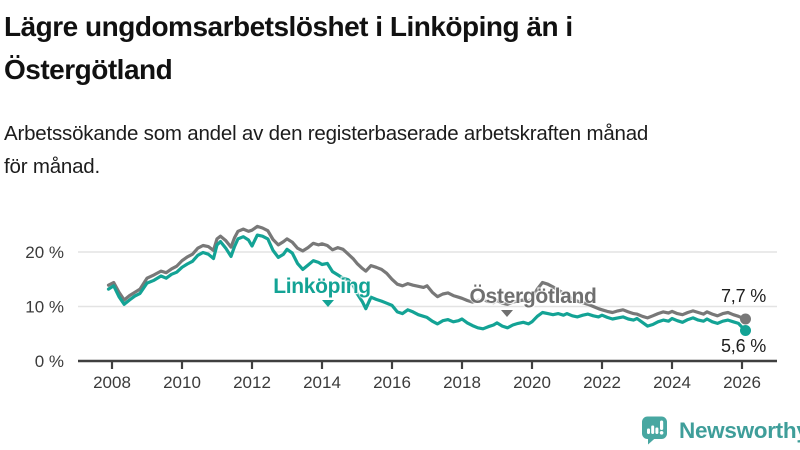  Describe the element at coordinates (507, 313) in the screenshot. I see `ostergotland-caret-down-icon` at that location.